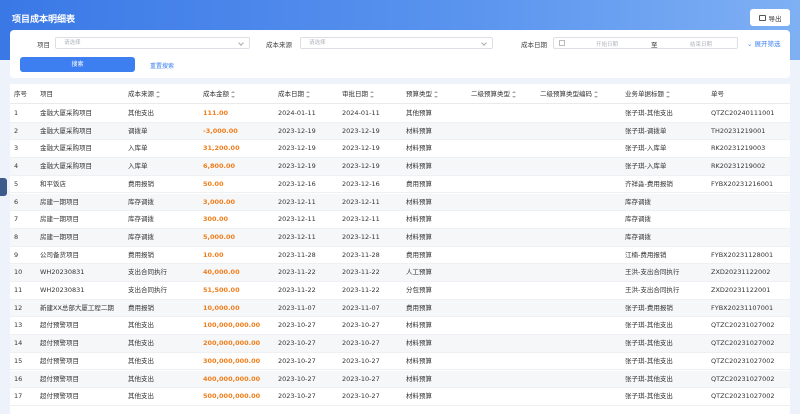 This screenshot has width=800, height=414. Describe the element at coordinates (18, 360) in the screenshot. I see `cell-no: 15` at that location.